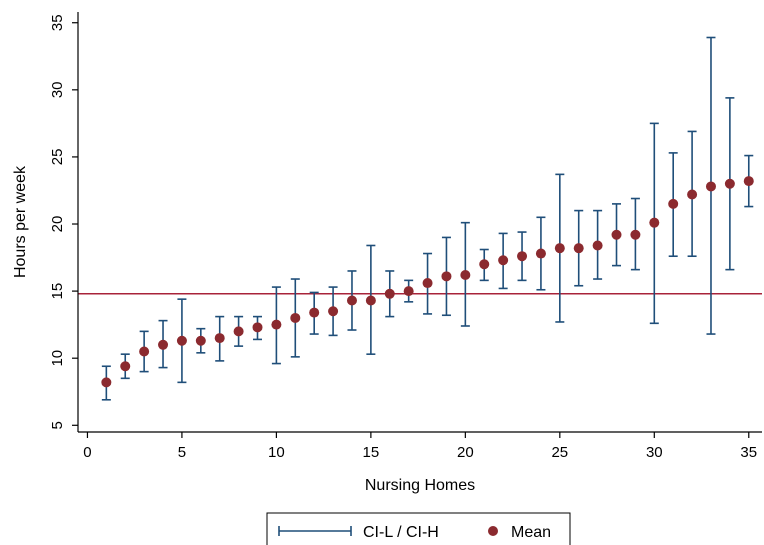 Image resolution: width=764 pixels, height=545 pixels. What do you see at coordinates (182, 452) in the screenshot?
I see `x-tick-label: 5` at bounding box center [182, 452].